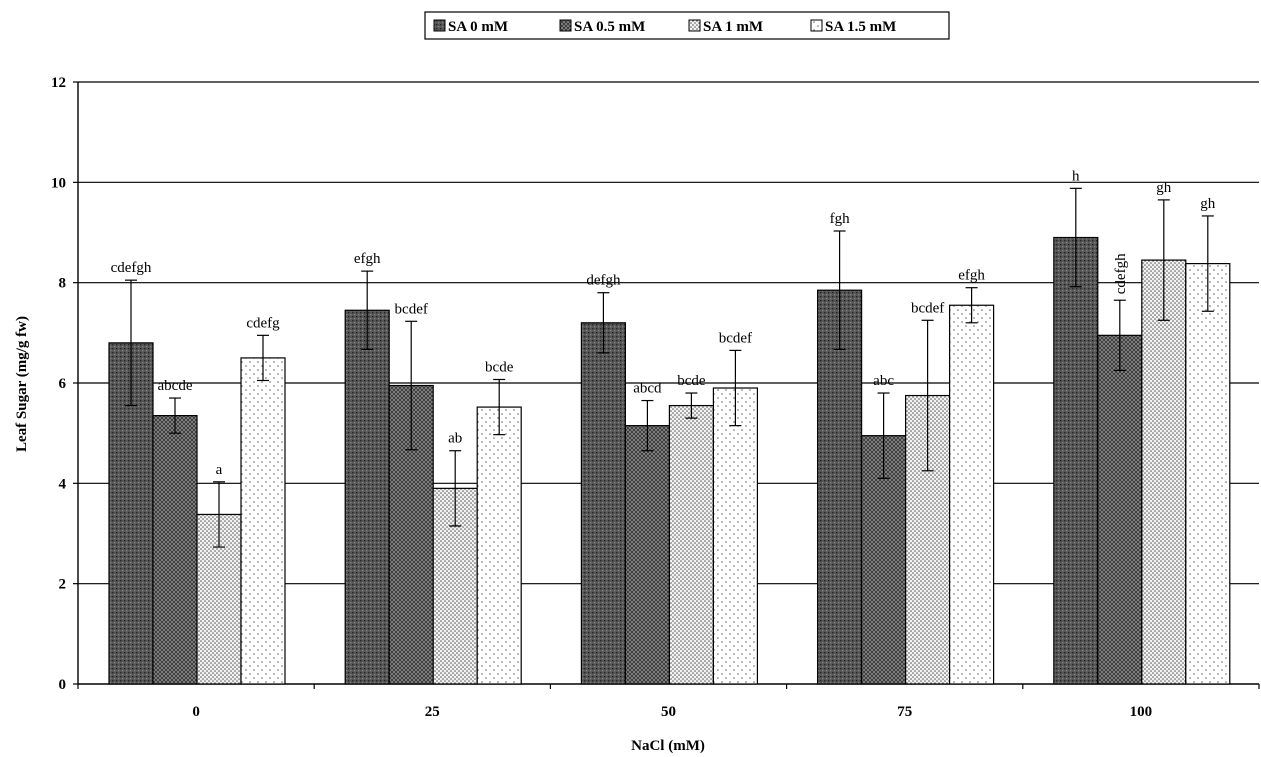 The width and height of the screenshot is (1261, 757). What do you see at coordinates (840, 219) in the screenshot?
I see `bar-label: fgh` at bounding box center [840, 219].